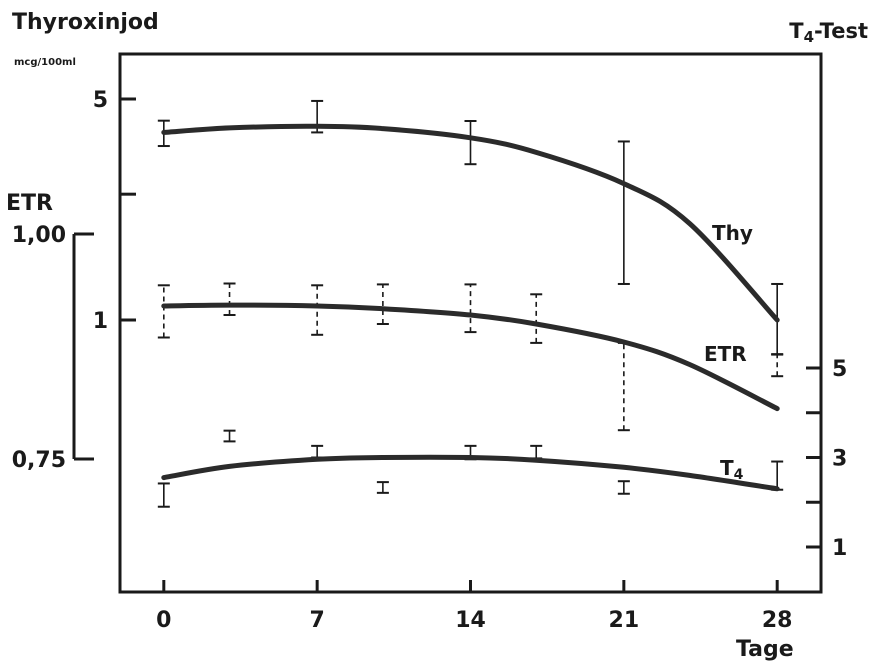 This screenshot has height=667, width=879. I want to click on etr-tick-label: 1,00, so click(39, 235).